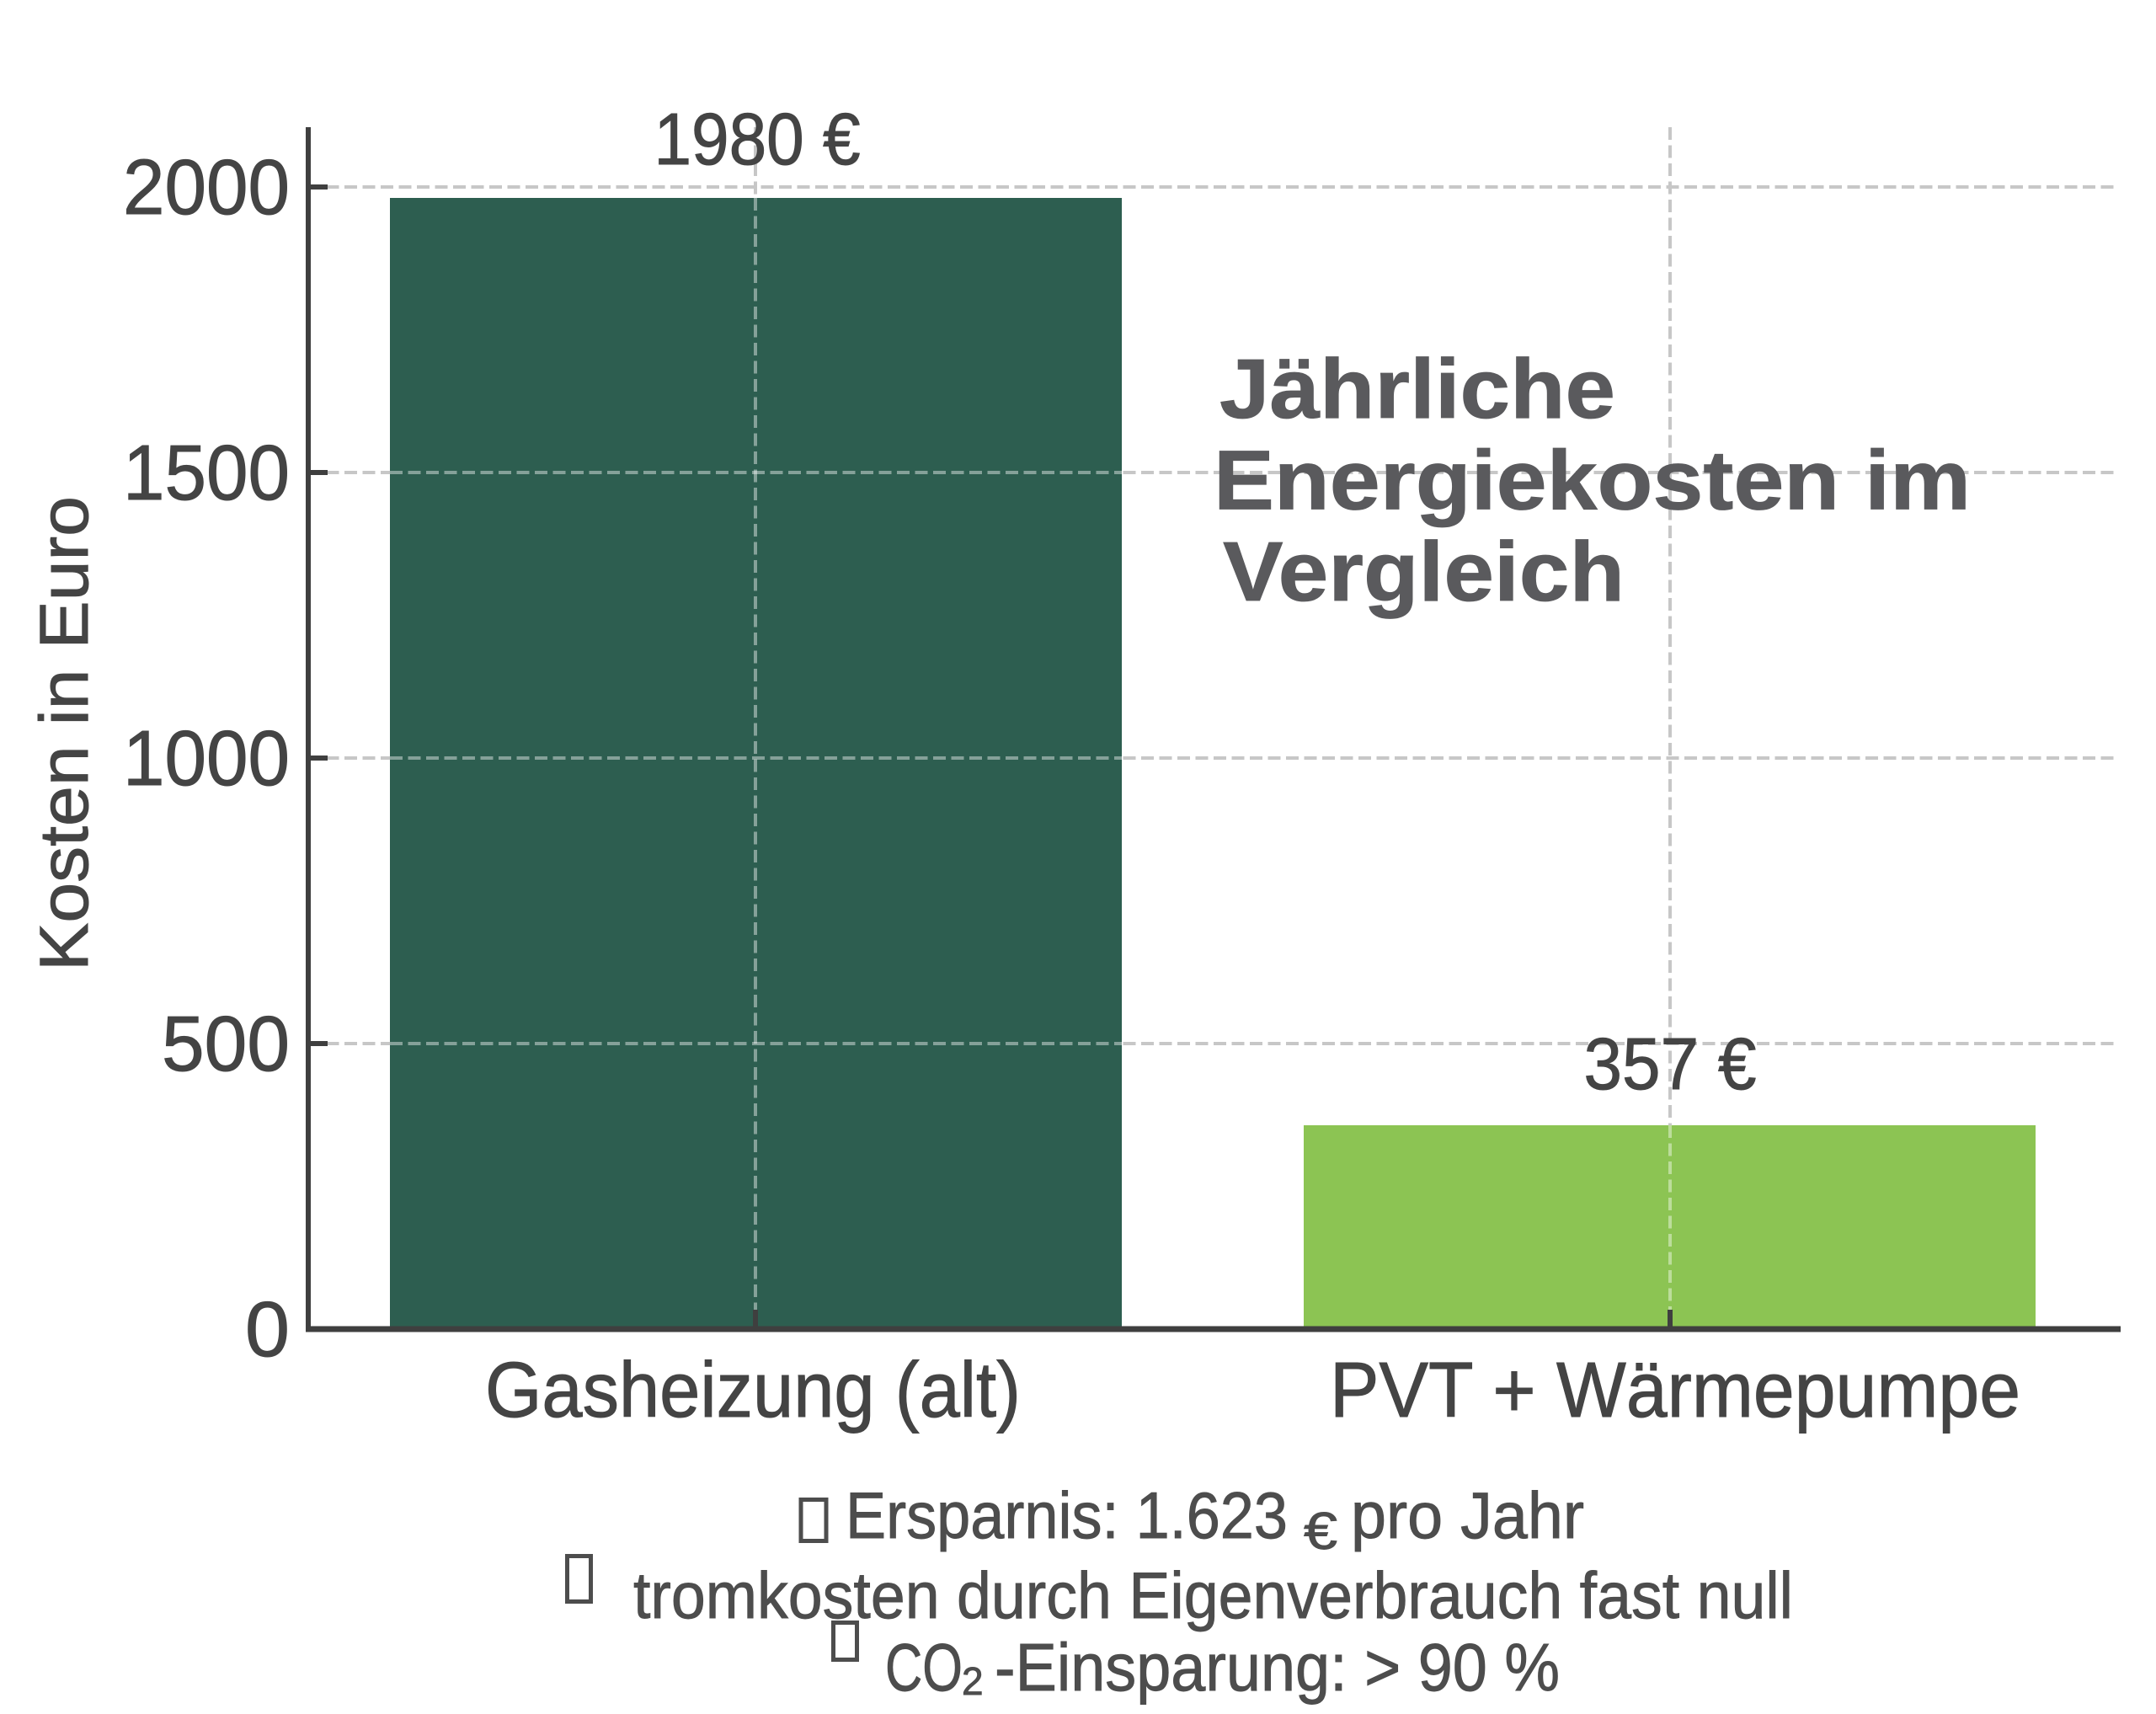 Image resolution: width=2156 pixels, height=1714 pixels. What do you see at coordinates (1592, 481) in the screenshot?
I see `svg-text: Energiekosten im` at bounding box center [1592, 481].